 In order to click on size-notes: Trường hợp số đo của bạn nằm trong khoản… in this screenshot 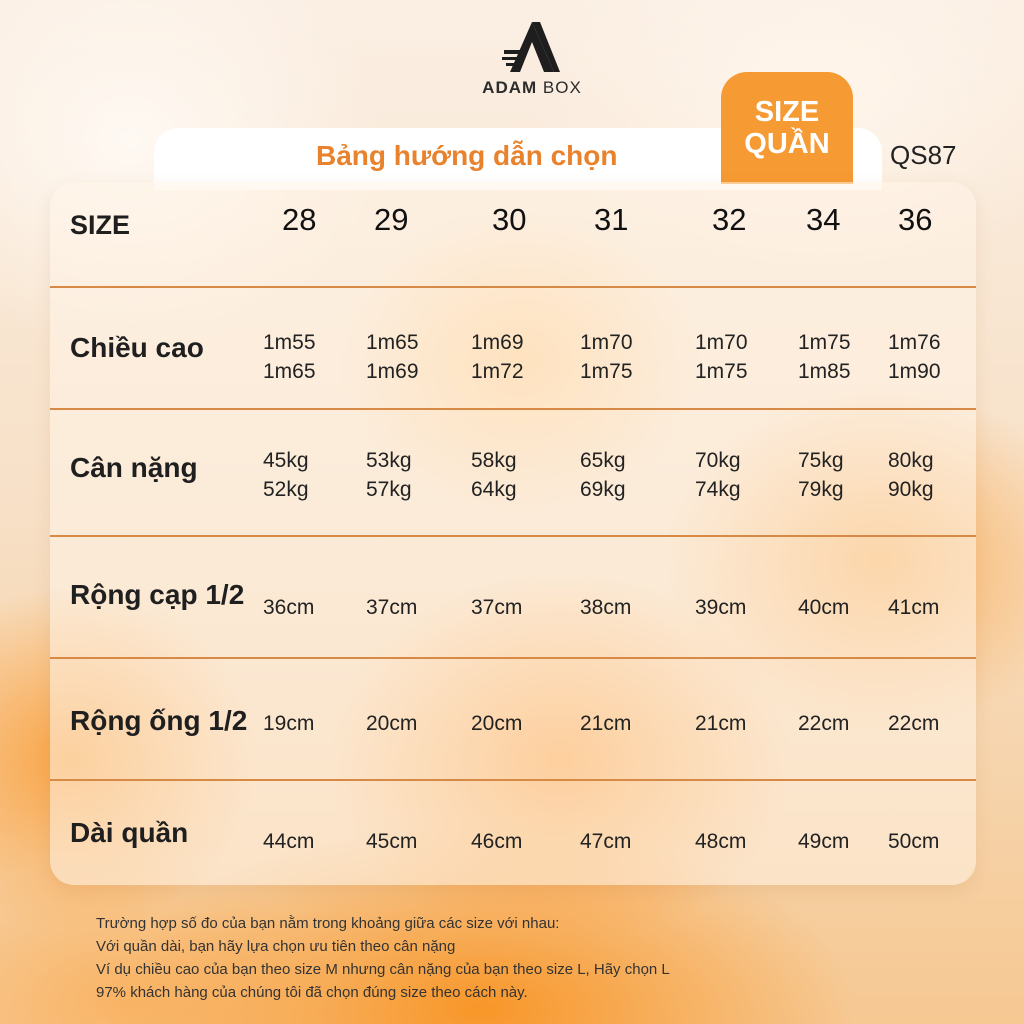, I will do `click(383, 958)`.